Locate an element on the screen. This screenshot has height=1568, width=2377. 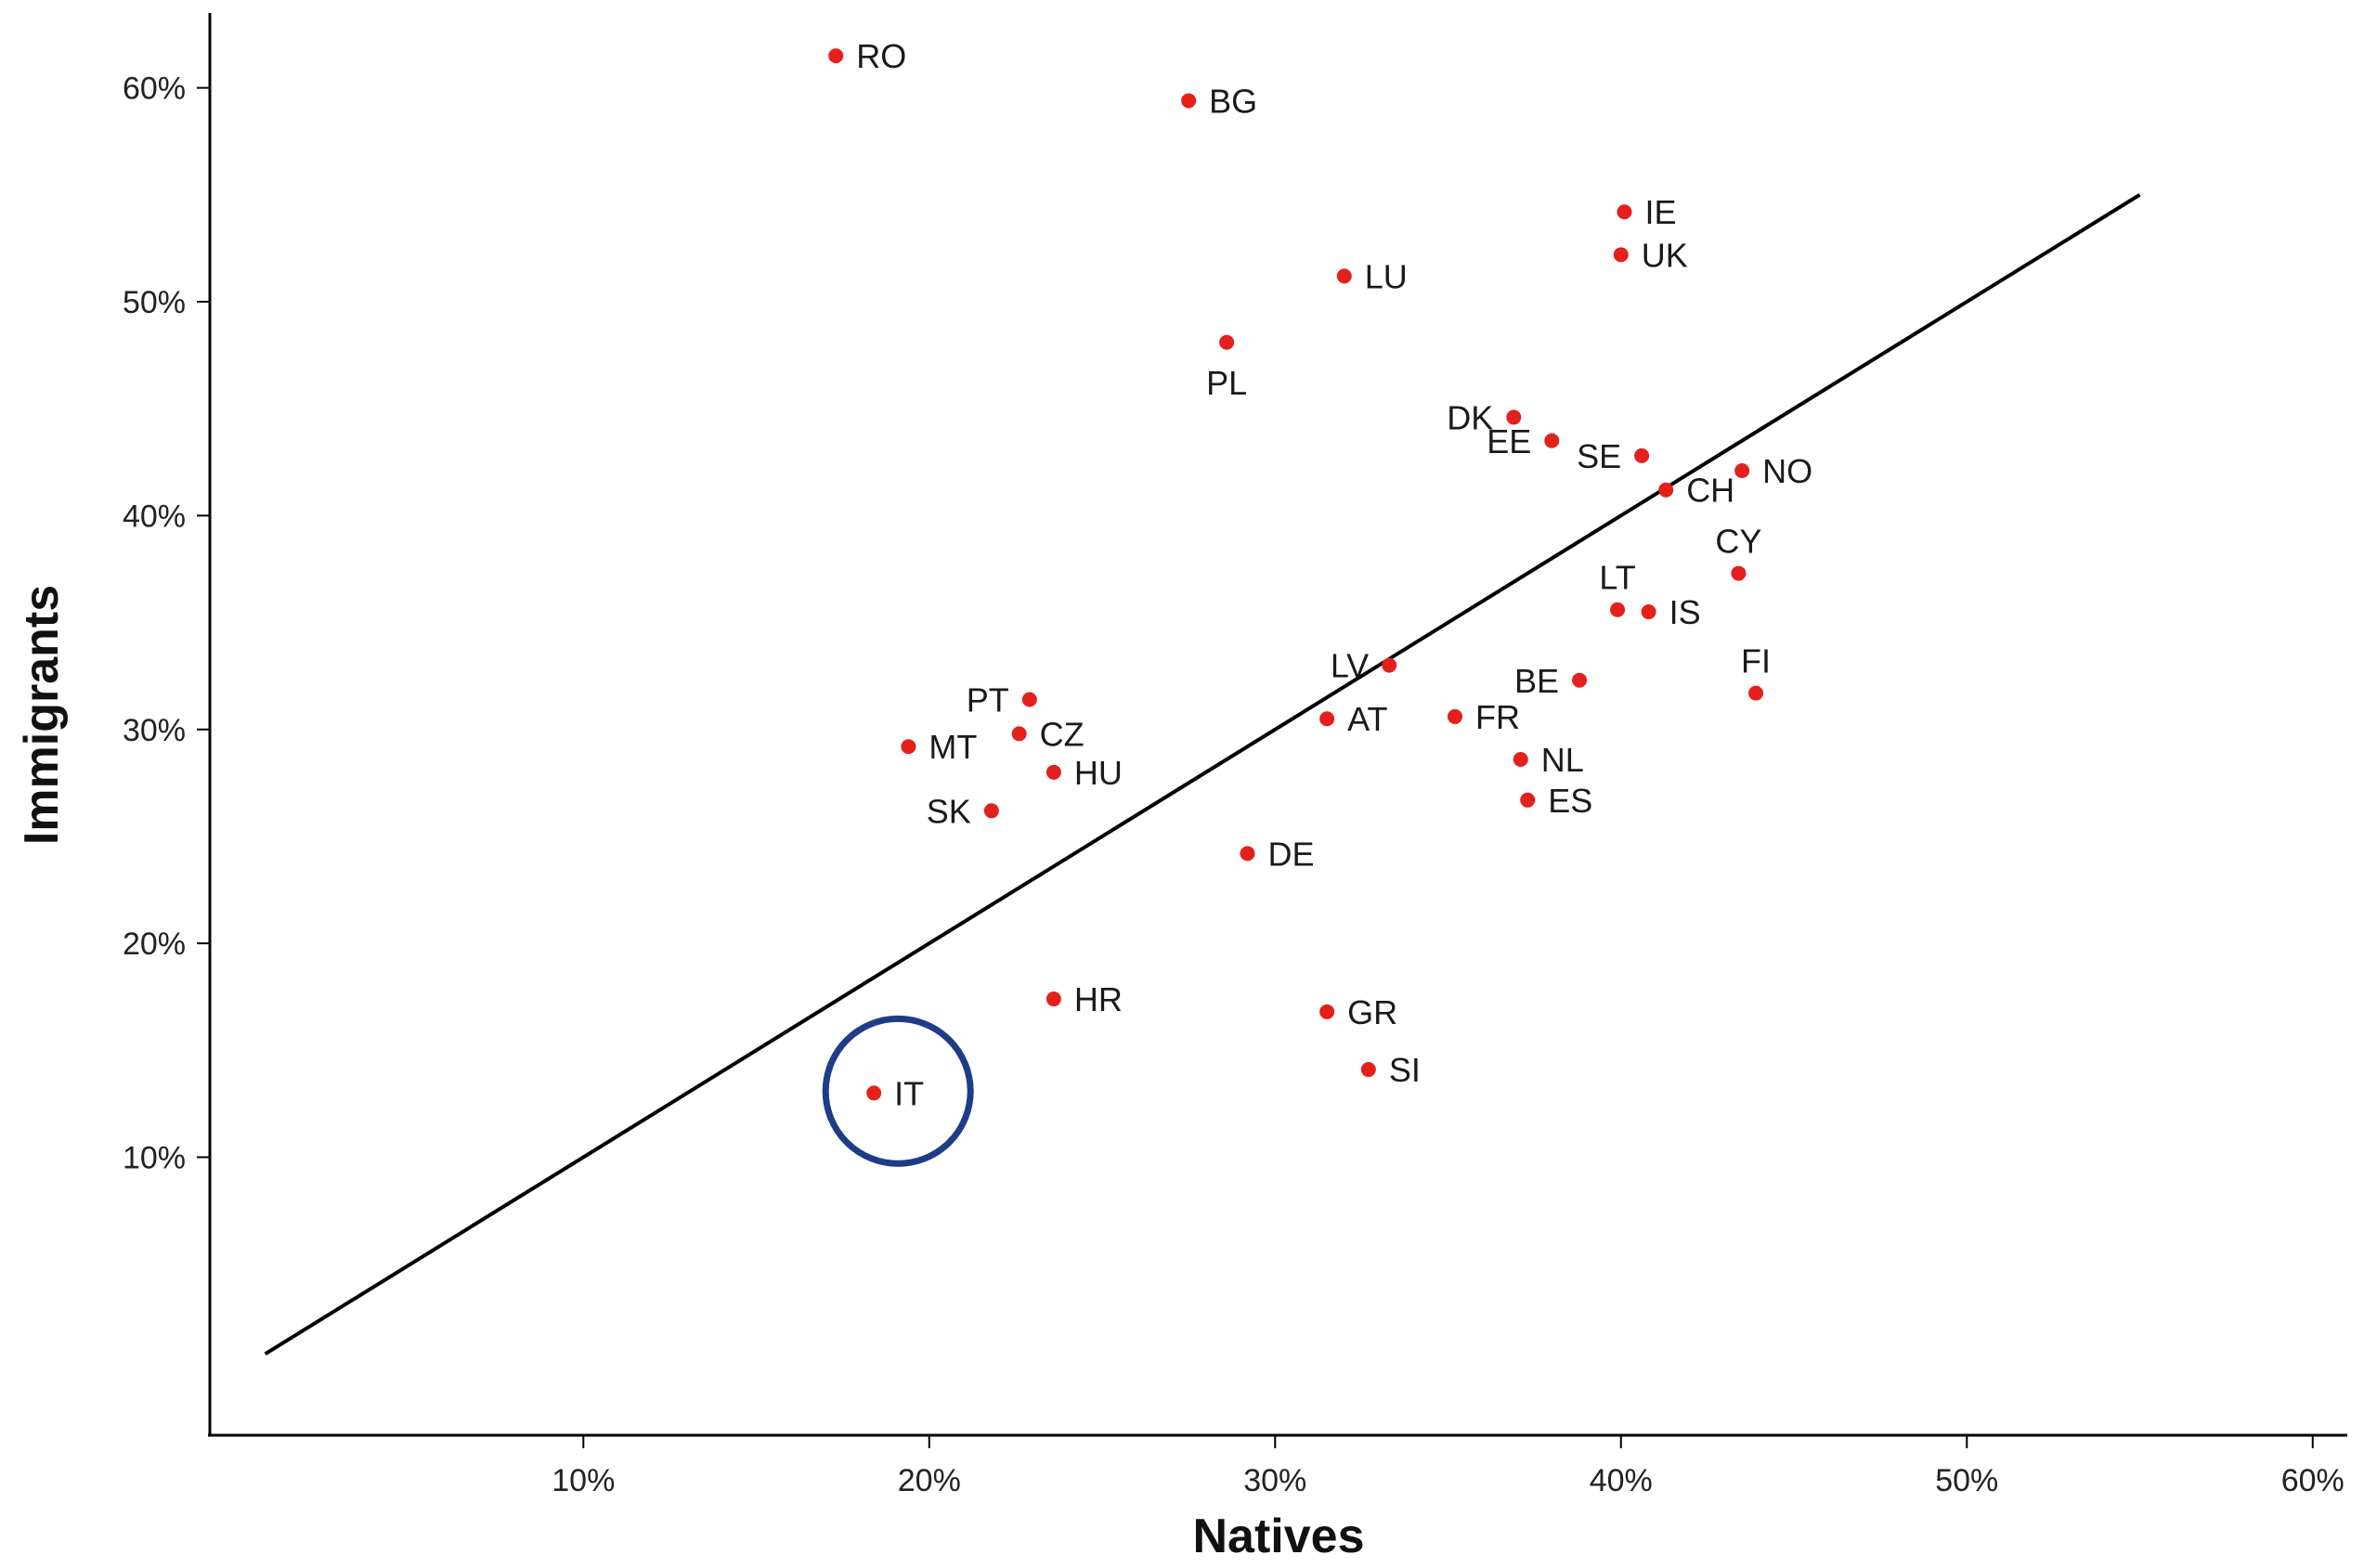
y-tick-label: 50% is located at coordinates (154, 302).